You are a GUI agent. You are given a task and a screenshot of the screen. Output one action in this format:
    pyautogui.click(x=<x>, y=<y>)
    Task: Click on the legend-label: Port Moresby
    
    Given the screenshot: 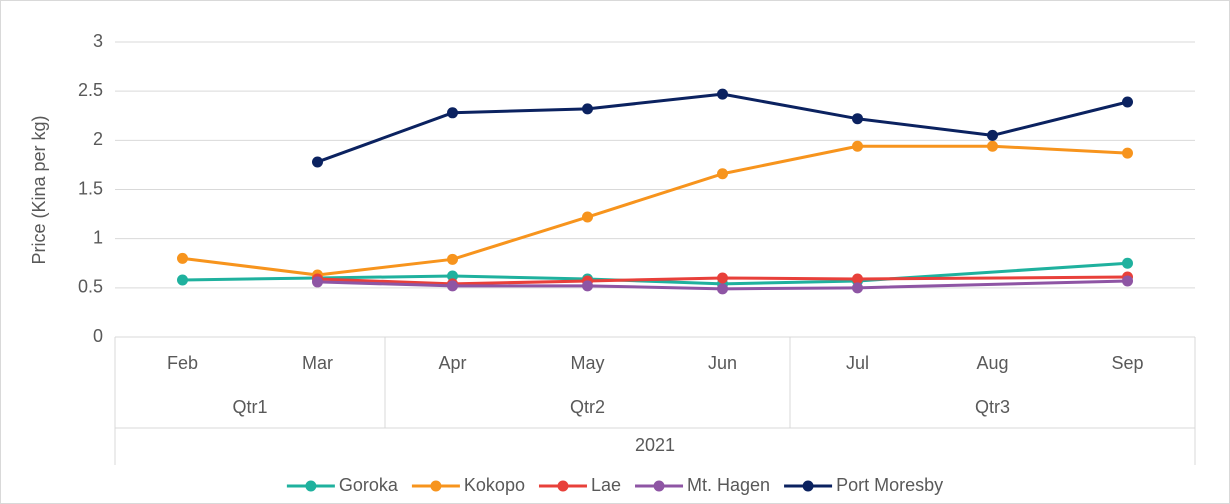 What is the action you would take?
    pyautogui.click(x=889, y=485)
    